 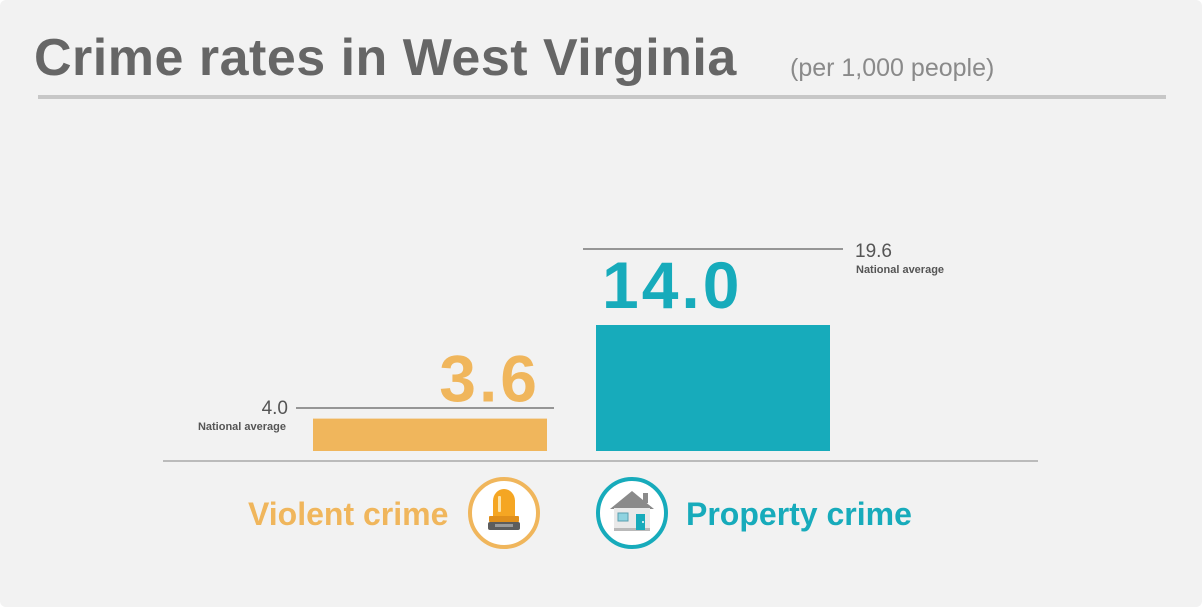 What do you see at coordinates (900, 270) in the screenshot?
I see `national-average-label-property: National average` at bounding box center [900, 270].